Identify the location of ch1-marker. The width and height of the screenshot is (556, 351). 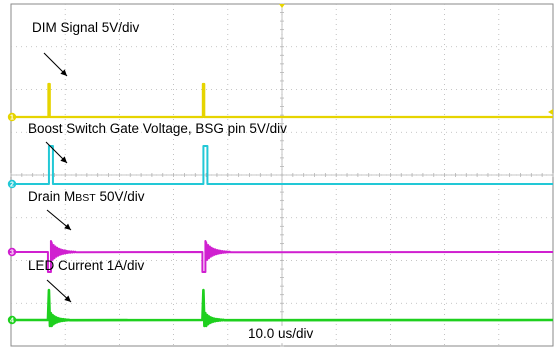
(12, 117).